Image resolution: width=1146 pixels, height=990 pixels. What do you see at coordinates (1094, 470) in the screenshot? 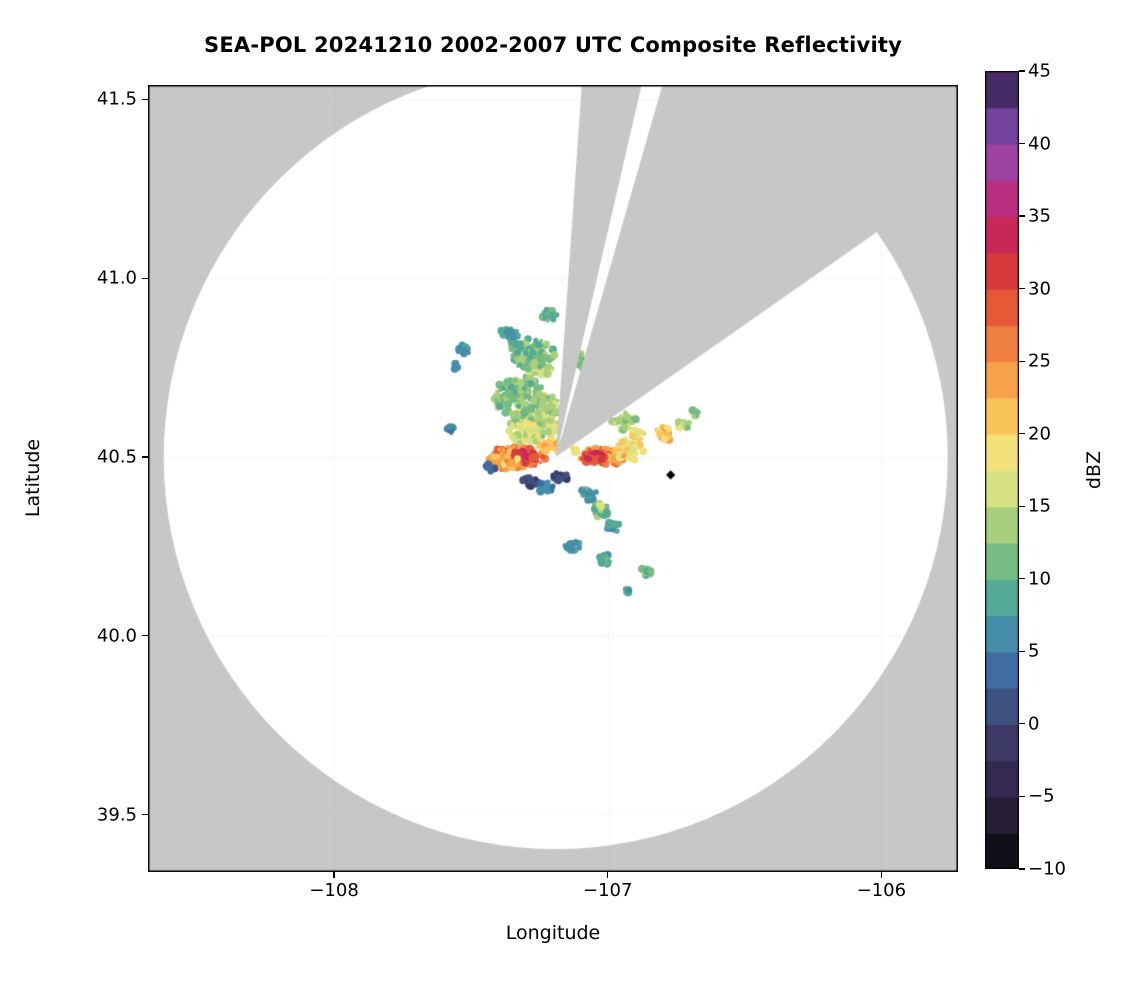
I see `colorbar-label: dBZ` at bounding box center [1094, 470].